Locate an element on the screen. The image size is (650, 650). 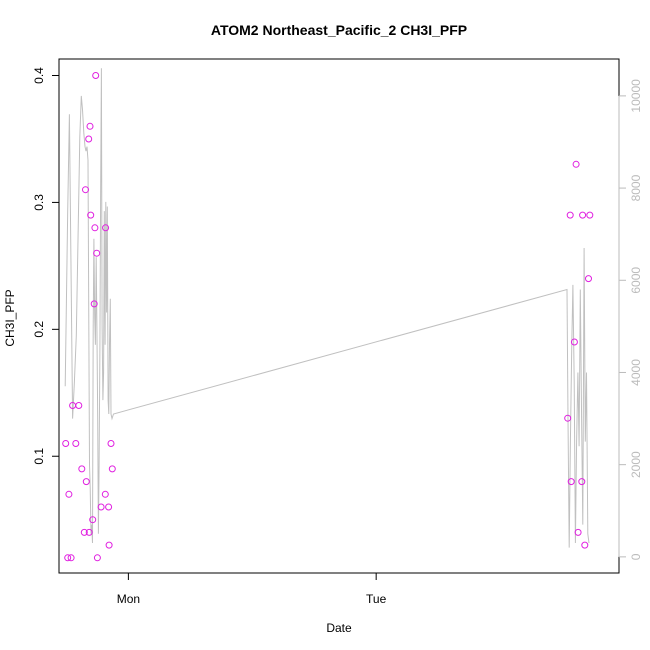
y2-tick-label: 4000 is located at coordinates (636, 372).